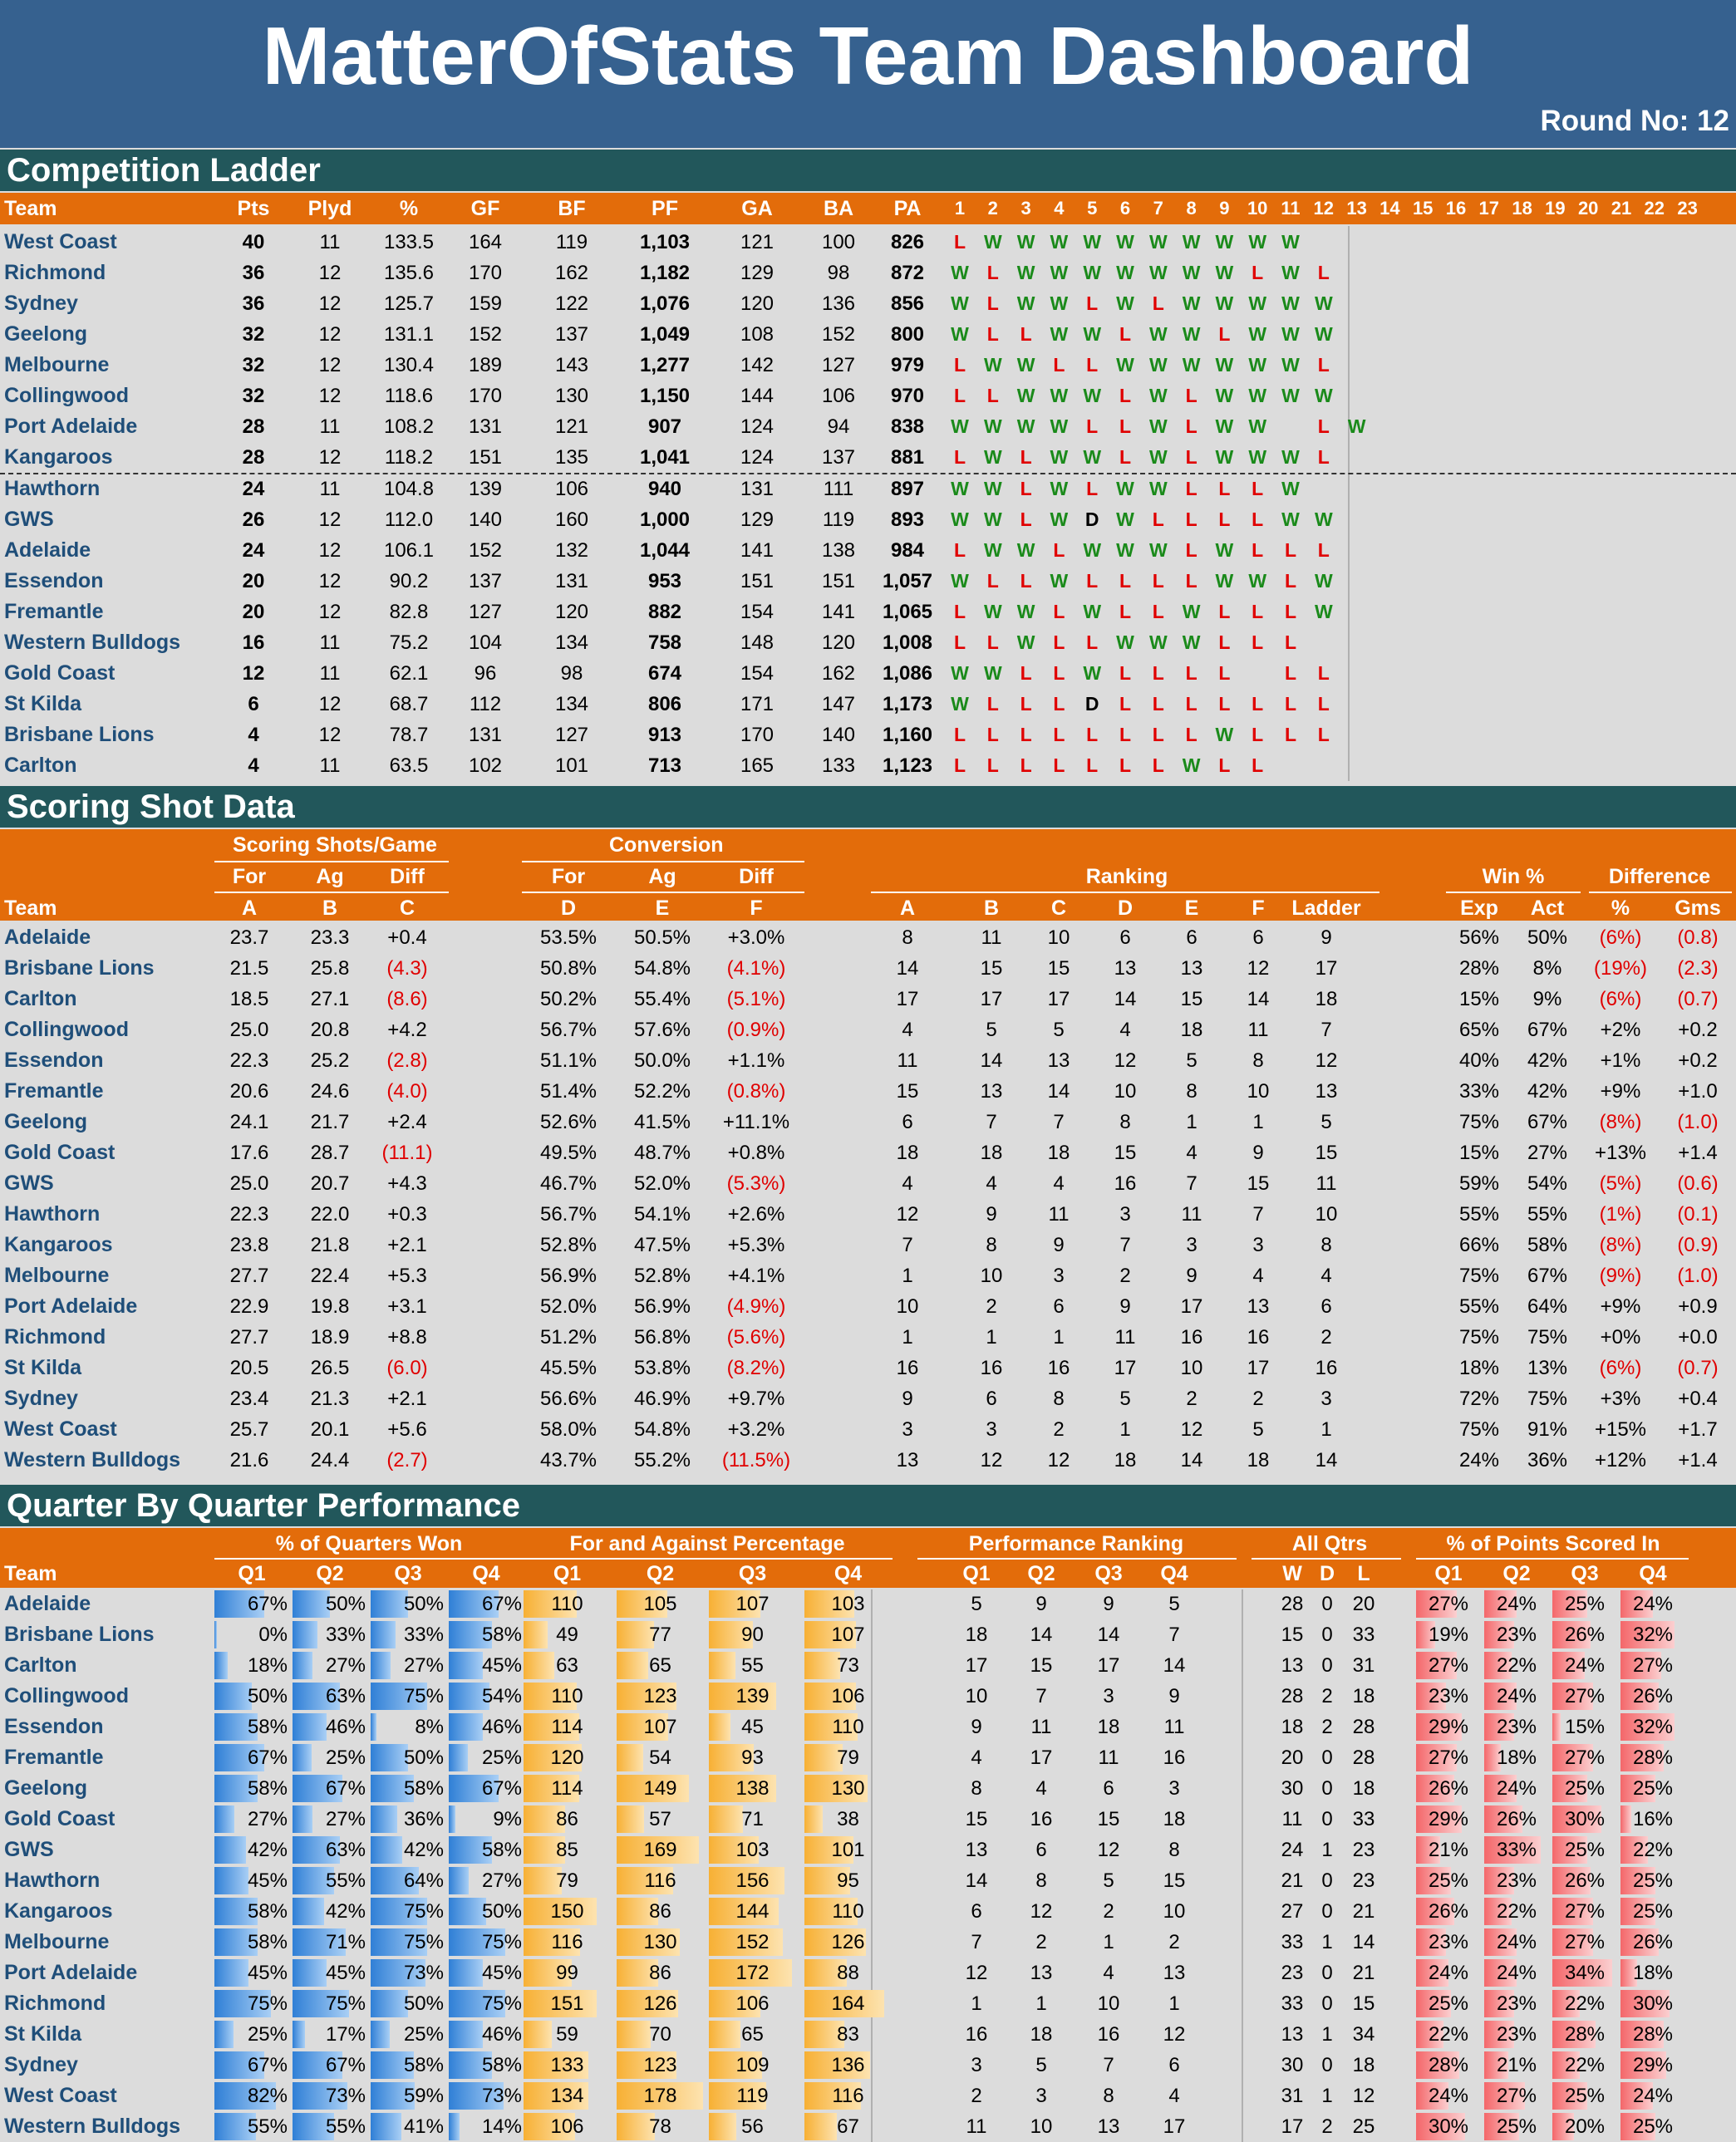  I want to click on scoring-cell: 40%, so click(1479, 1060).